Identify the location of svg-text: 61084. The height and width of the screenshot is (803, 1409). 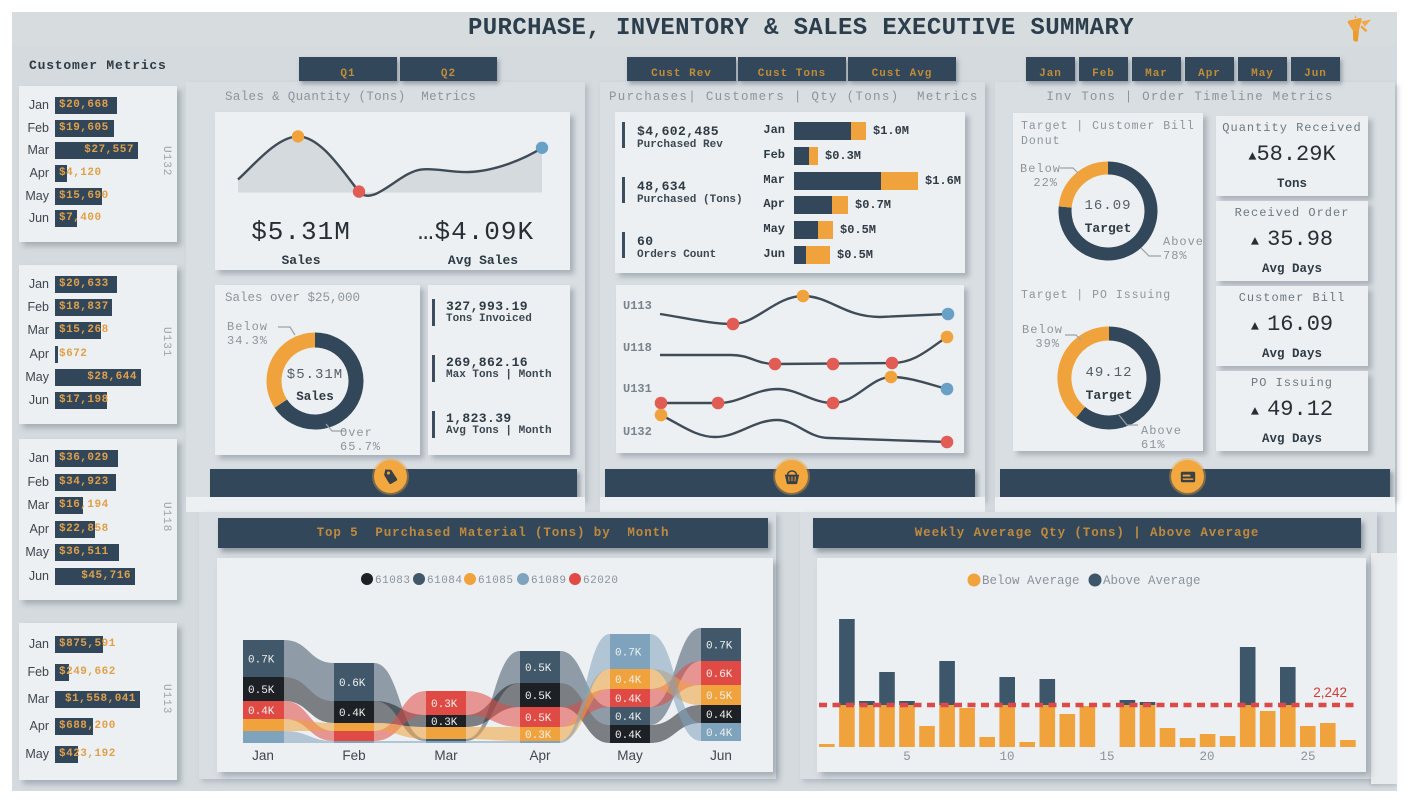
(445, 581).